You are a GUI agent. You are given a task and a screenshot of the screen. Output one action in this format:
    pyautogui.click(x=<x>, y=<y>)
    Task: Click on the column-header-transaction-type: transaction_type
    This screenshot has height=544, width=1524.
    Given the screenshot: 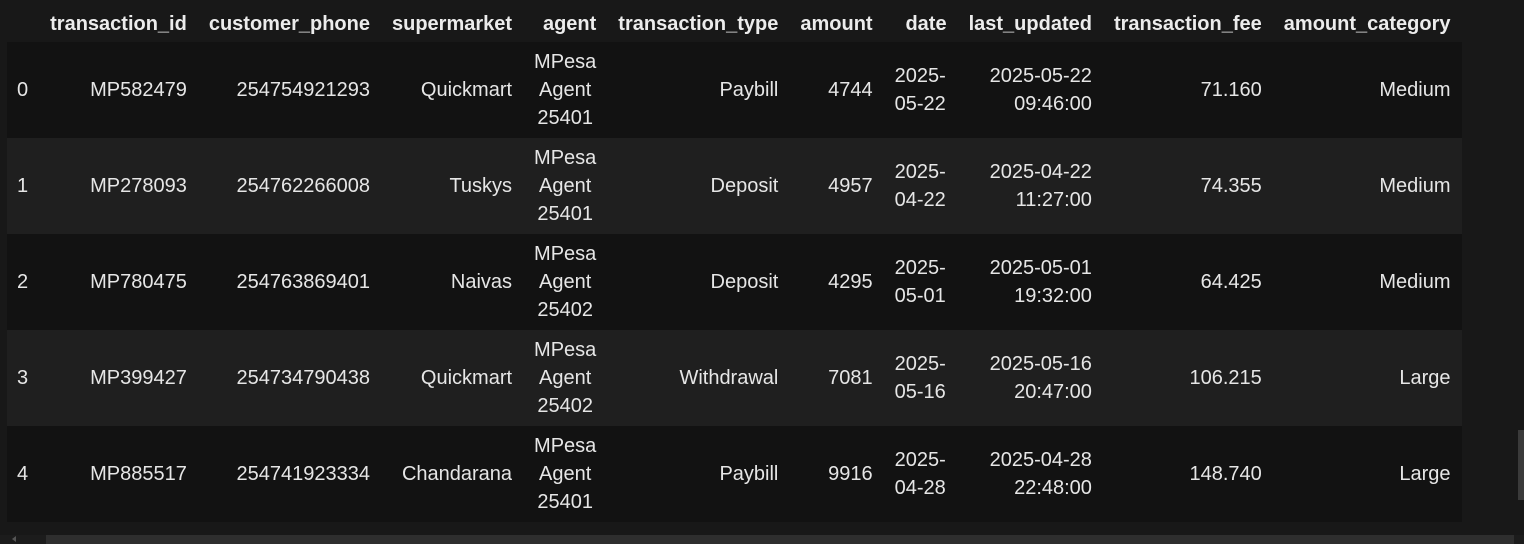 What is the action you would take?
    pyautogui.click(x=698, y=24)
    